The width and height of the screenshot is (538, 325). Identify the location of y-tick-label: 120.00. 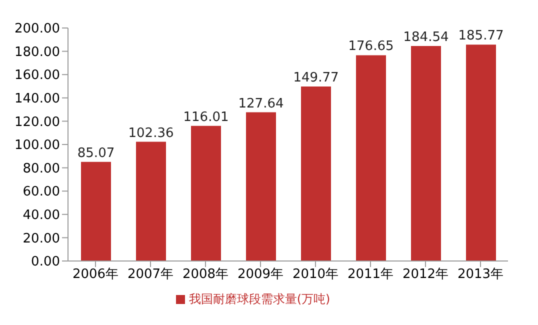
(37, 122).